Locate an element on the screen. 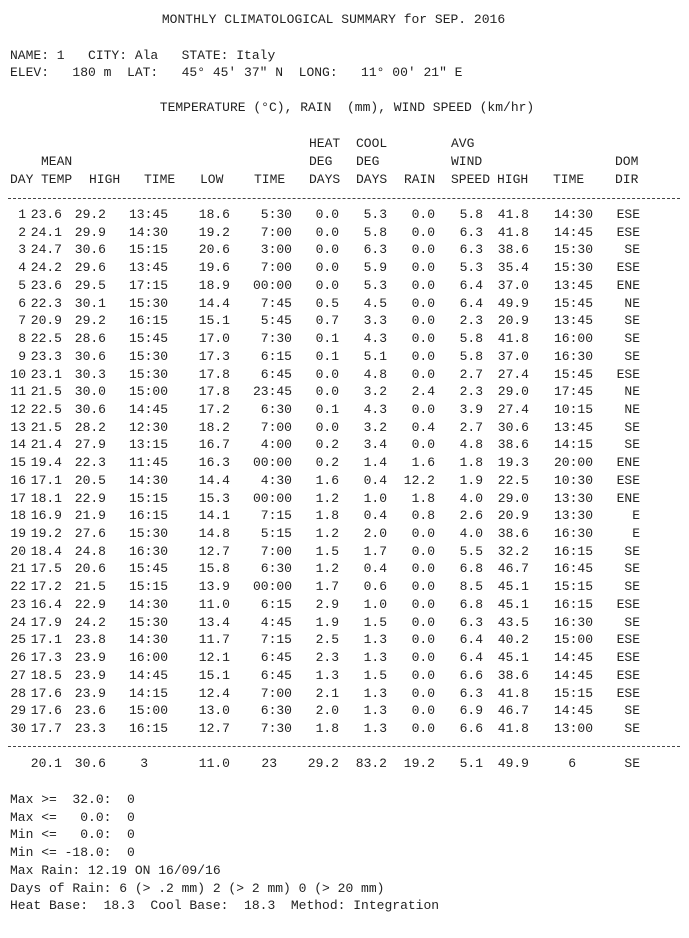 This screenshot has width=689, height=938. cell: 16.3 is located at coordinates (214, 463).